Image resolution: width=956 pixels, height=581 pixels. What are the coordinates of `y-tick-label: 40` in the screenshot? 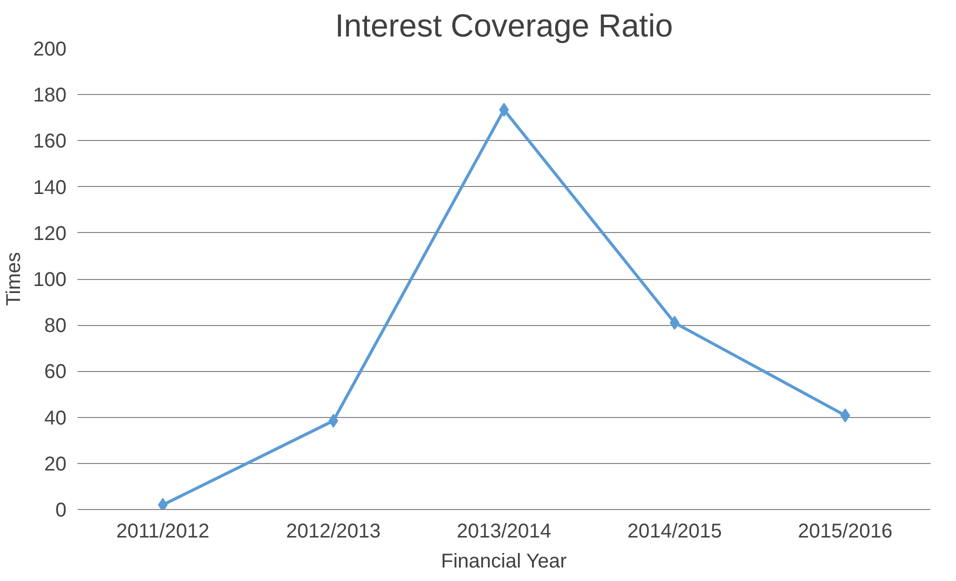 It's located at (55, 418).